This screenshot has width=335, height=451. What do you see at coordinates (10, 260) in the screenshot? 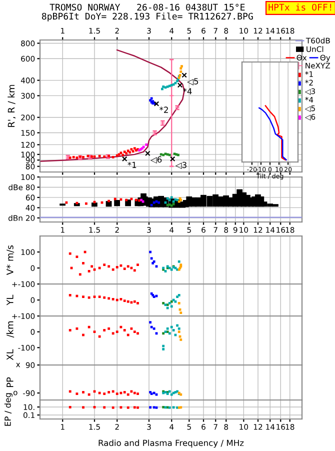
I see `y-axis-title: V* m/s` at bounding box center [10, 260].